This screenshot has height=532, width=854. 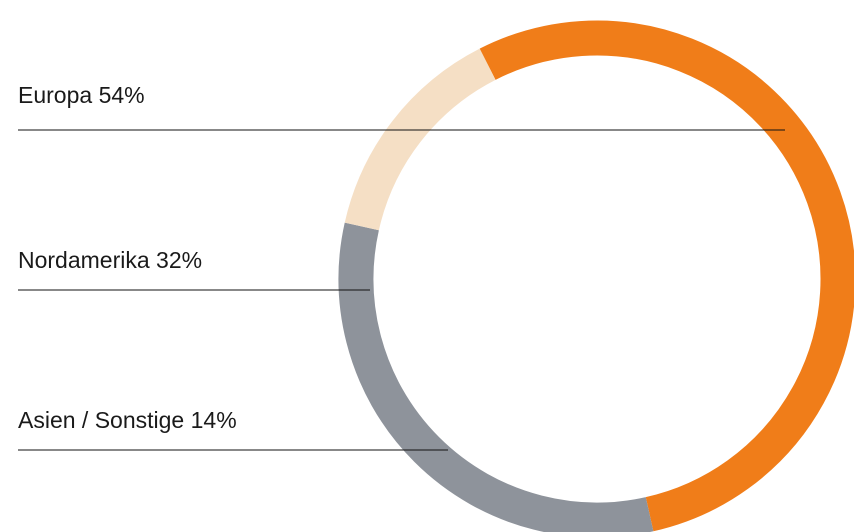 I want to click on donut-segment, so click(x=420, y=139).